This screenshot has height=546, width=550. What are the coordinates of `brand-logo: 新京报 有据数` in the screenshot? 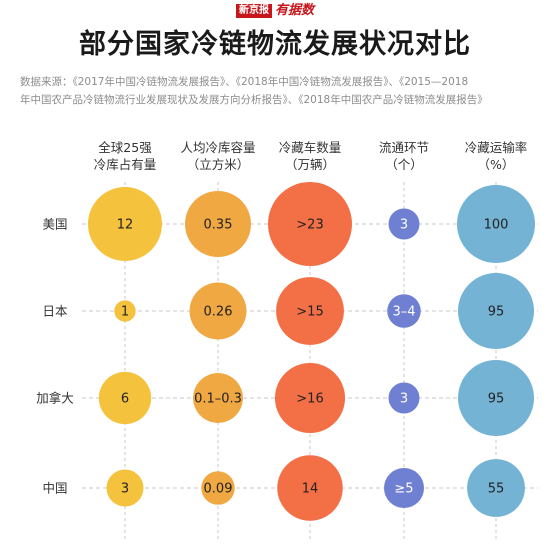 It's located at (275, 11).